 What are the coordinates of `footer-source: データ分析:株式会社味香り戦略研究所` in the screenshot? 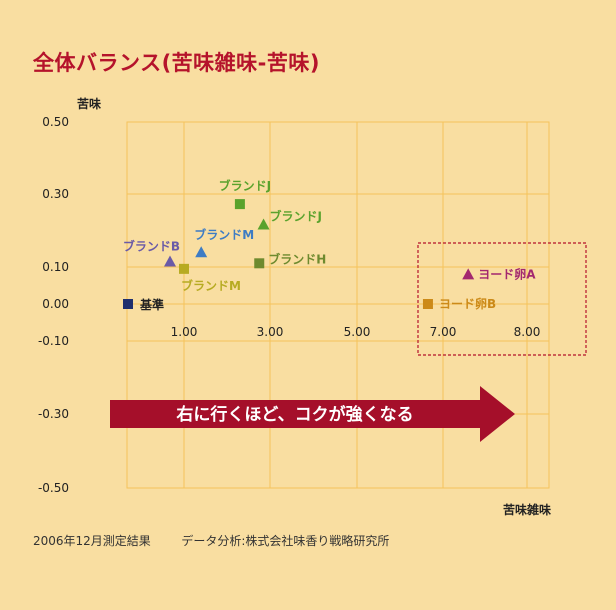 It's located at (285, 541).